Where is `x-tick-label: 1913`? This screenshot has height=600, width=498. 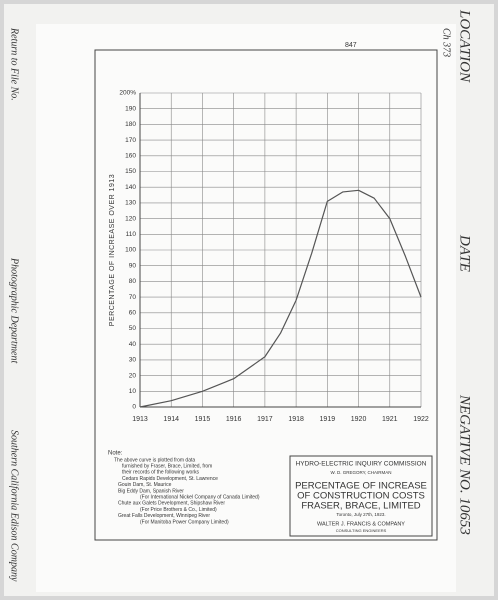 x-tick-label: 1913 is located at coordinates (140, 419).